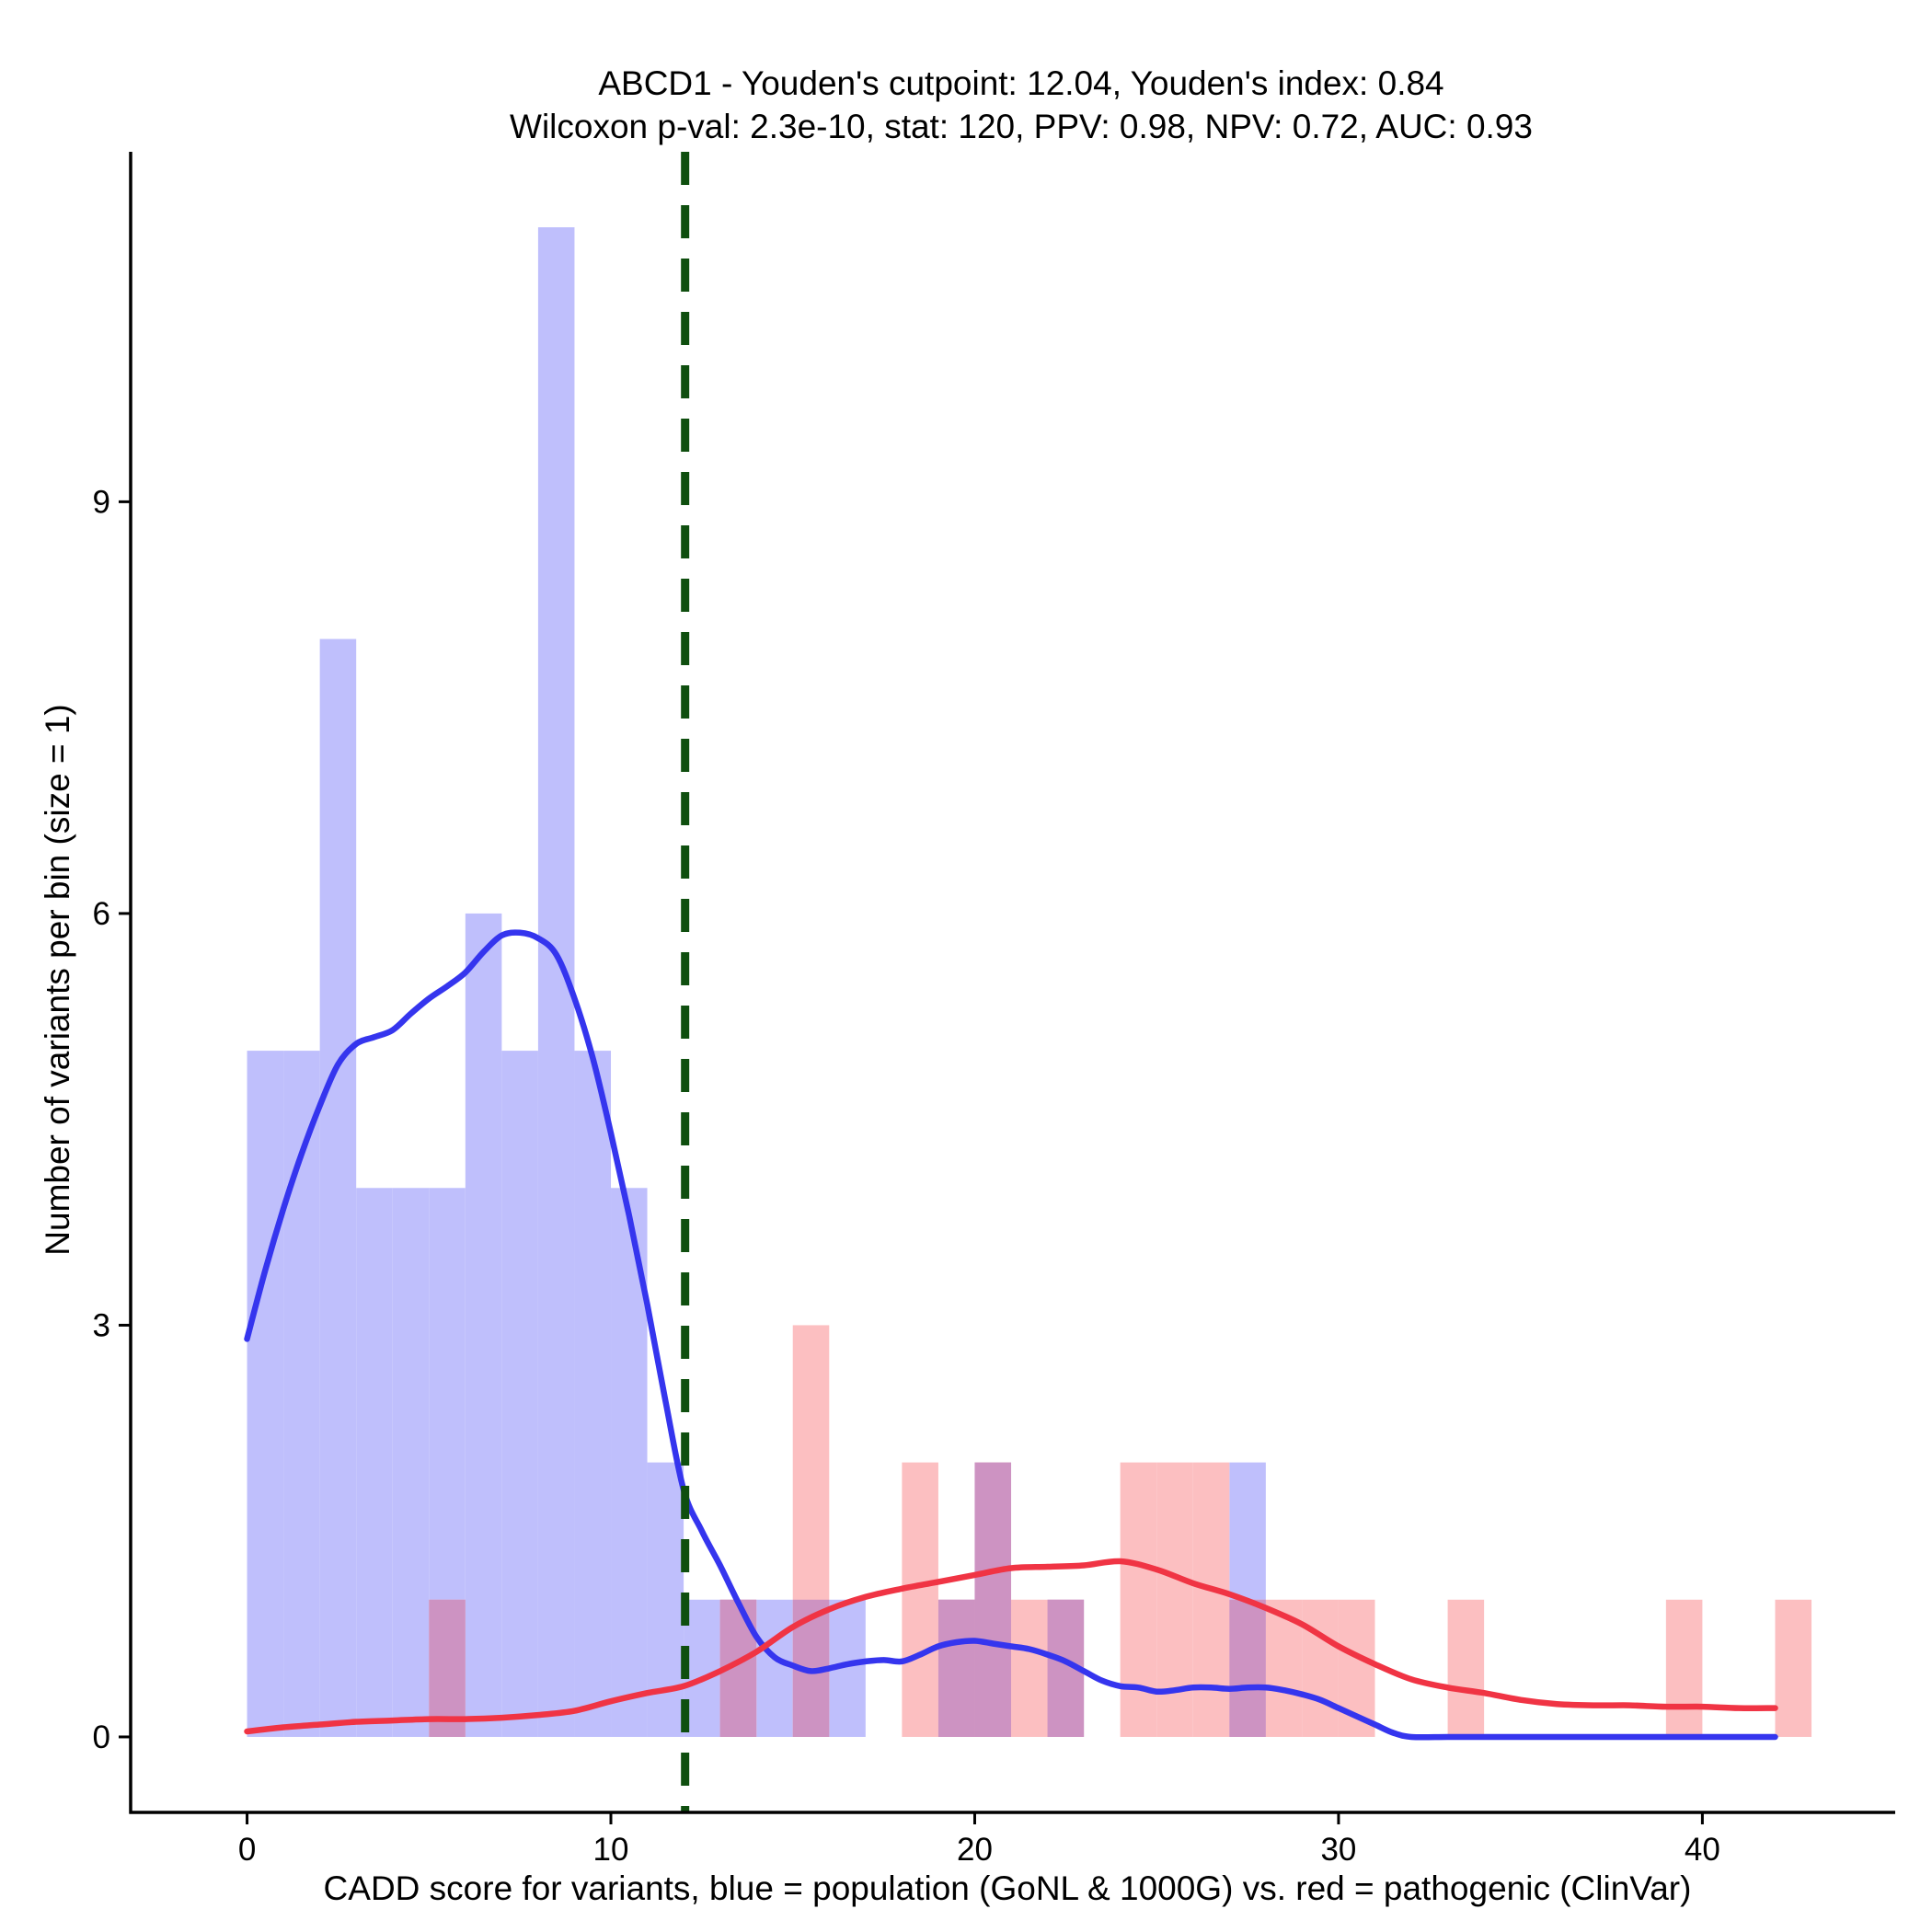  Describe the element at coordinates (1702, 1850) in the screenshot. I see `x-tick-label-40: 40` at that location.